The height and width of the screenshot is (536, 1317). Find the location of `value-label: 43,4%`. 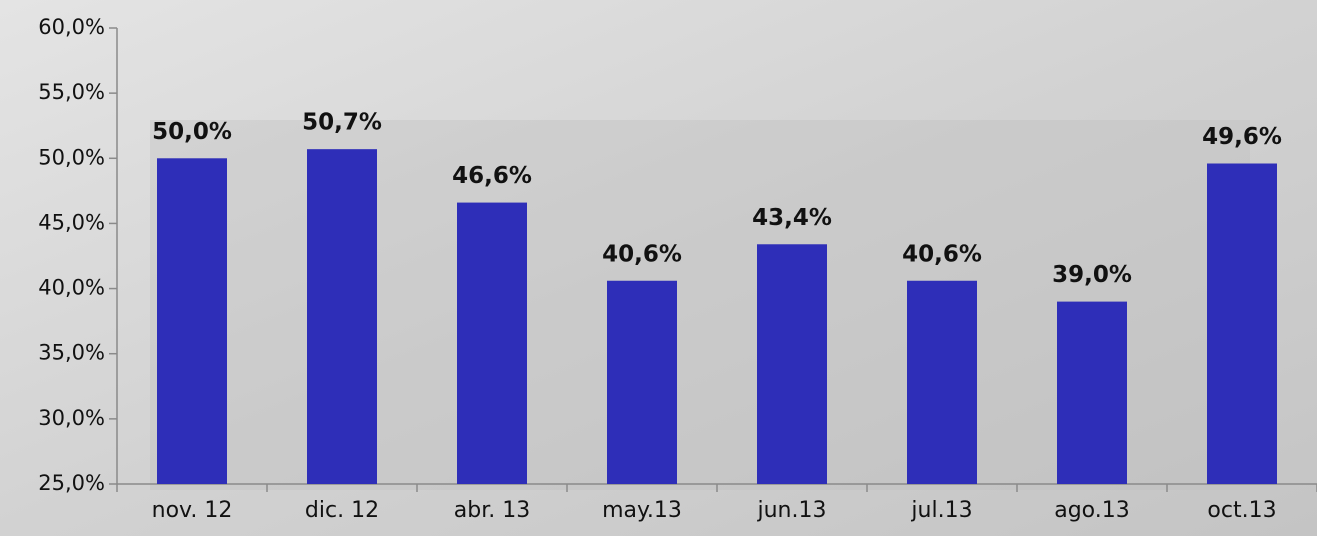

value-label: 43,4% is located at coordinates (792, 218).